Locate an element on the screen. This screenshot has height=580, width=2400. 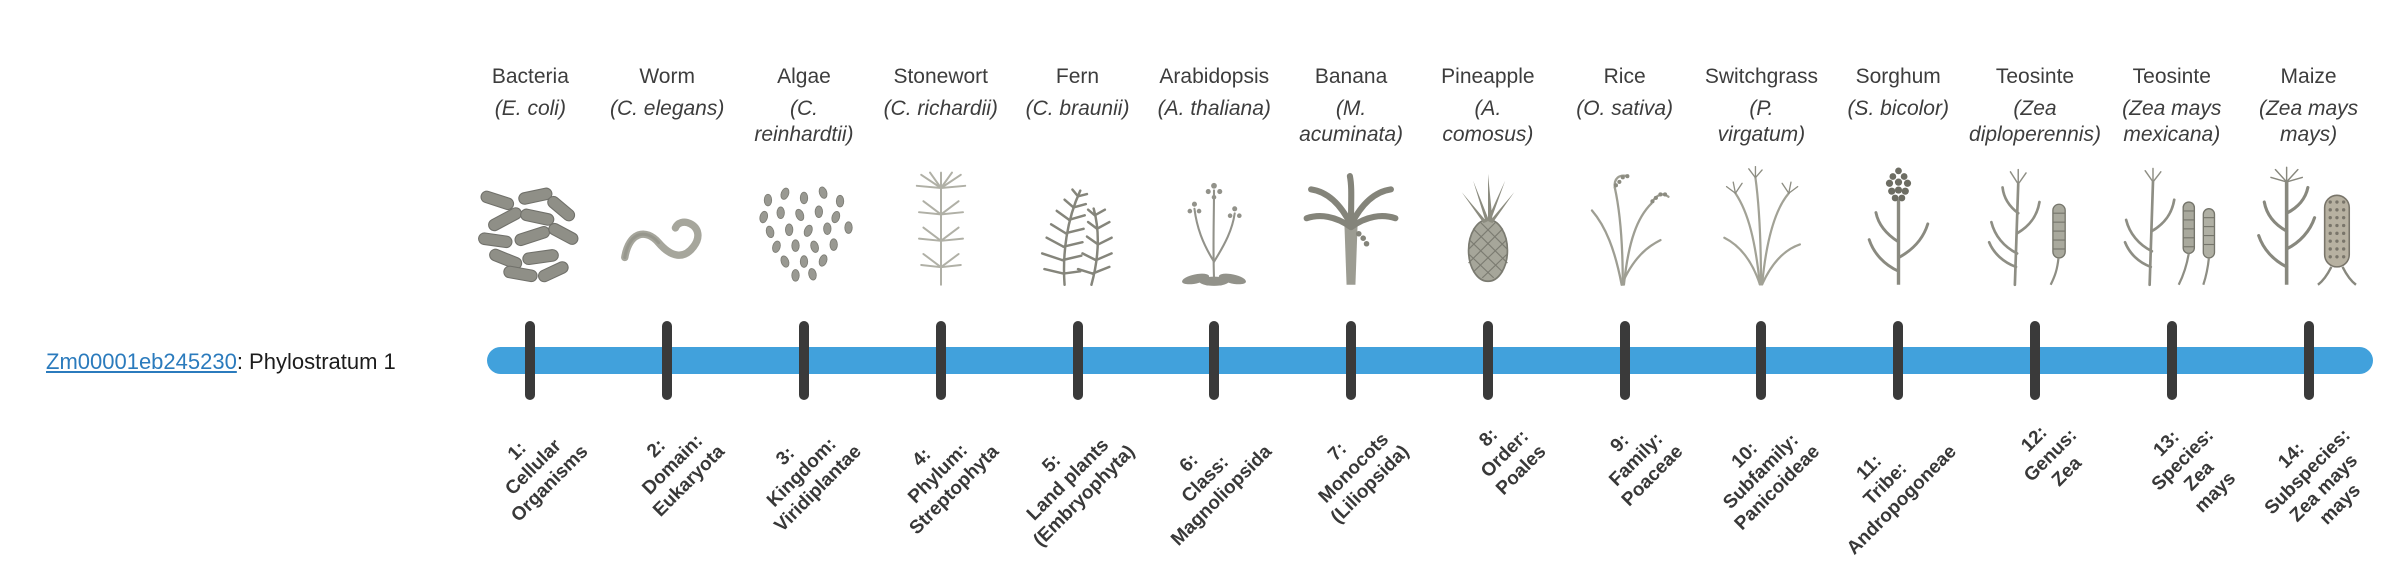
gene-link: Zm00001eb245230 is located at coordinates (141, 361).